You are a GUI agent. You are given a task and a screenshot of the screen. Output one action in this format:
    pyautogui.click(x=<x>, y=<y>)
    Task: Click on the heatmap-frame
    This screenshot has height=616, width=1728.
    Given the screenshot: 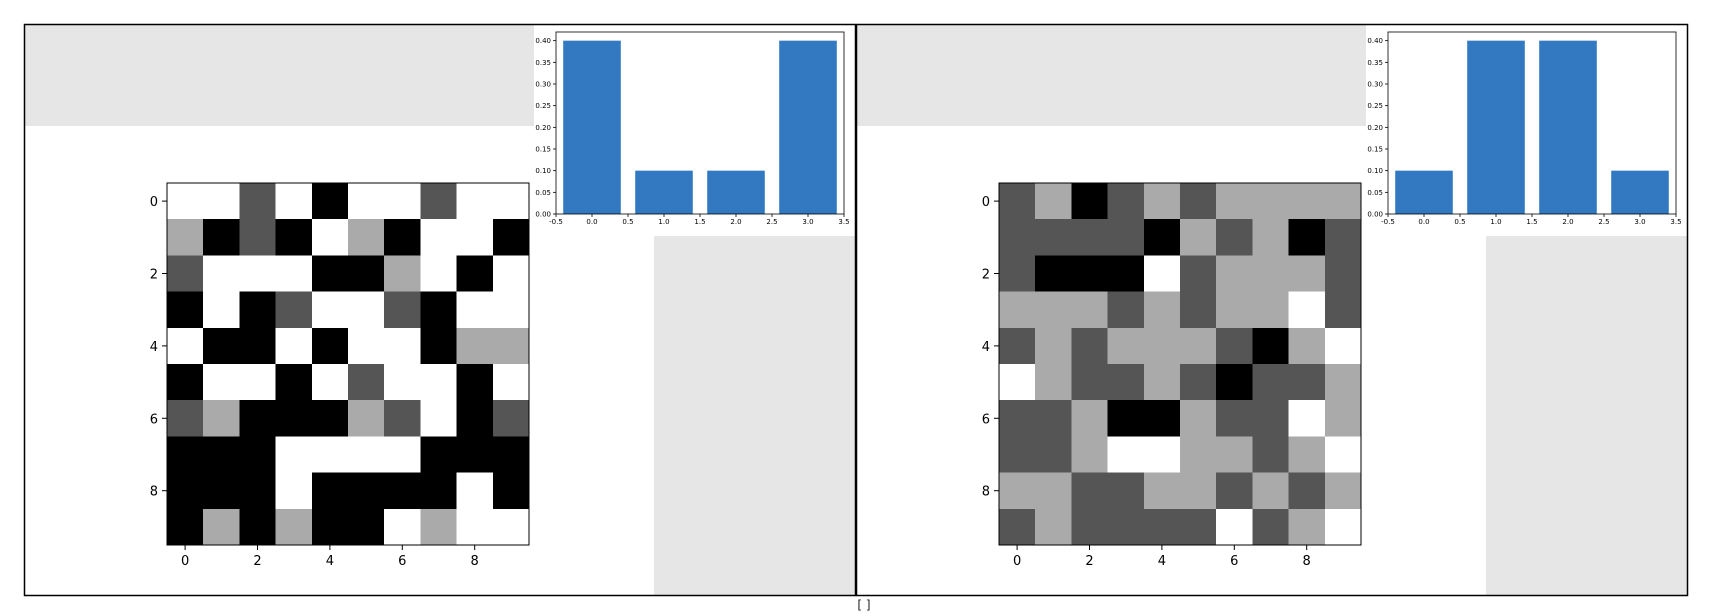 What is the action you would take?
    pyautogui.click(x=1180, y=364)
    